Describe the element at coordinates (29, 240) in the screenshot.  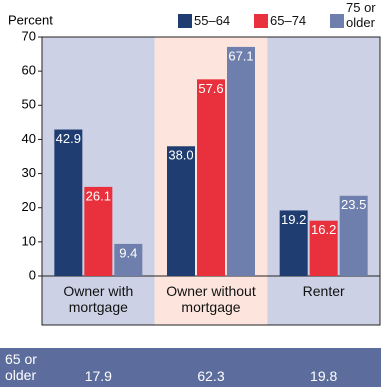
I see `y-tick-label: 10` at that location.